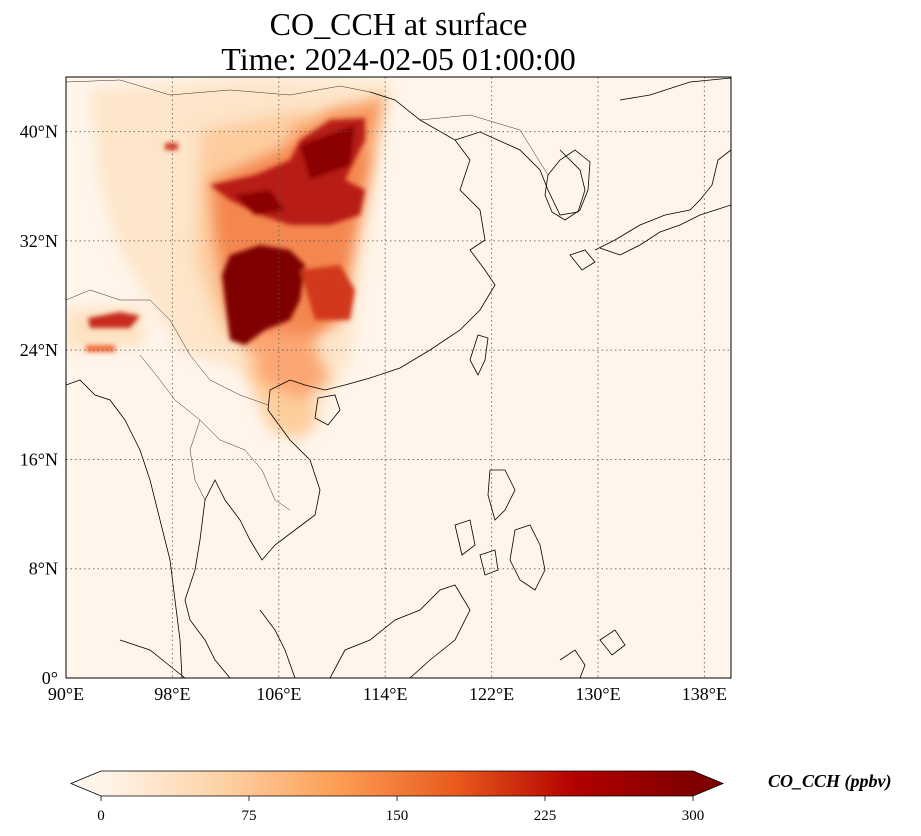 The height and width of the screenshot is (836, 921). What do you see at coordinates (693, 816) in the screenshot?
I see `colorbar-tick-label: 300` at bounding box center [693, 816].